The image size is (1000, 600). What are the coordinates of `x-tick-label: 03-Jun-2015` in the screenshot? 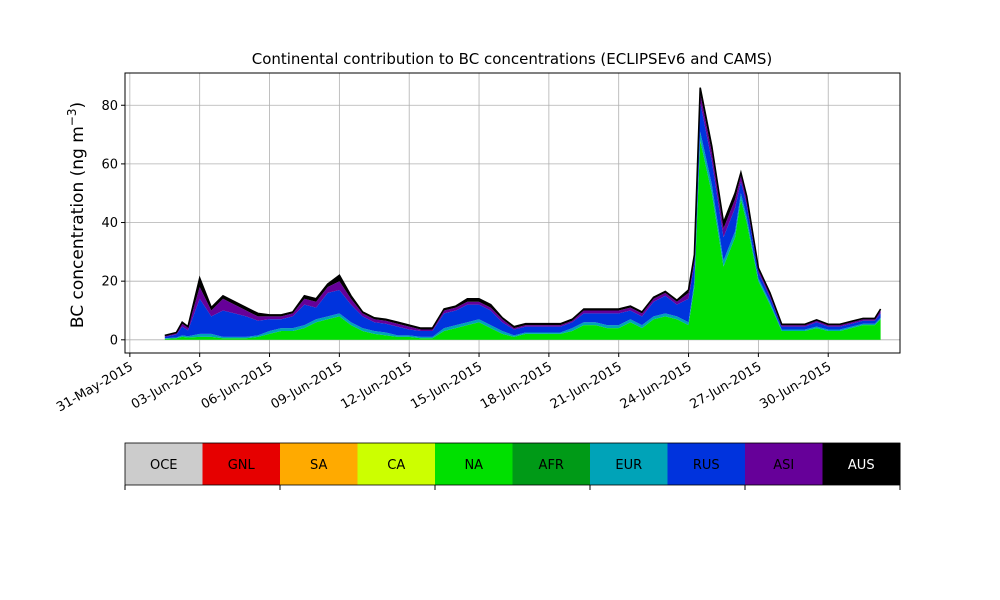 It's located at (167, 385).